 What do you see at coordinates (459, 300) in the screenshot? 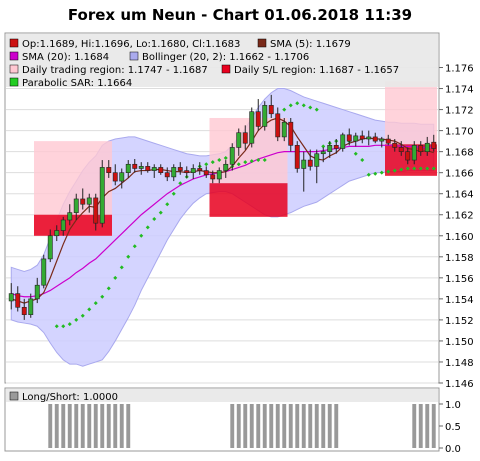
I see `y-tick-label: 1.154` at bounding box center [459, 300].